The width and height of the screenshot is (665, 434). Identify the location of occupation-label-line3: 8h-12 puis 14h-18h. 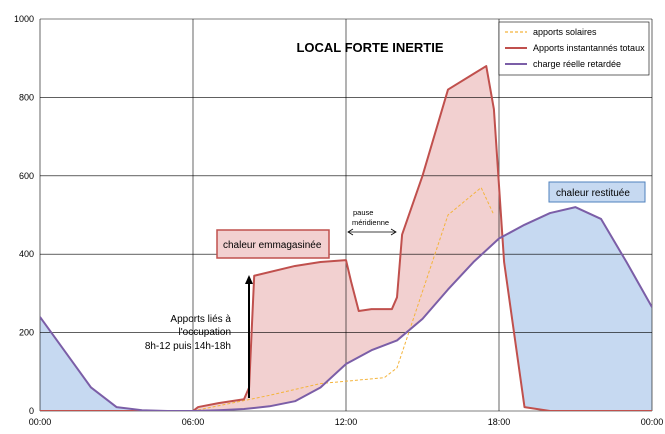
(188, 346).